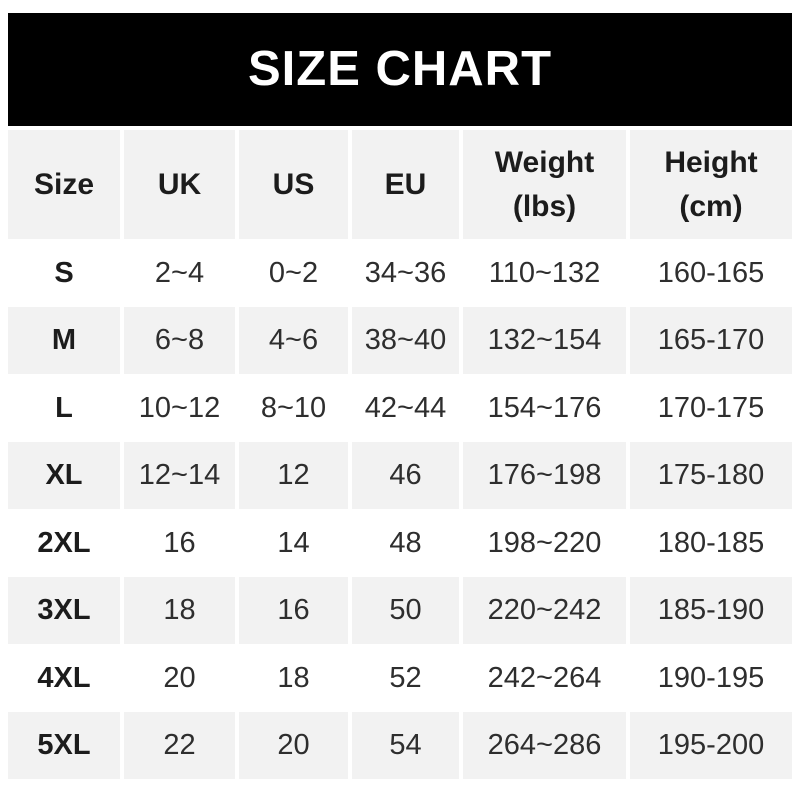 The image size is (800, 800). I want to click on table-cell: 4~6, so click(293, 340).